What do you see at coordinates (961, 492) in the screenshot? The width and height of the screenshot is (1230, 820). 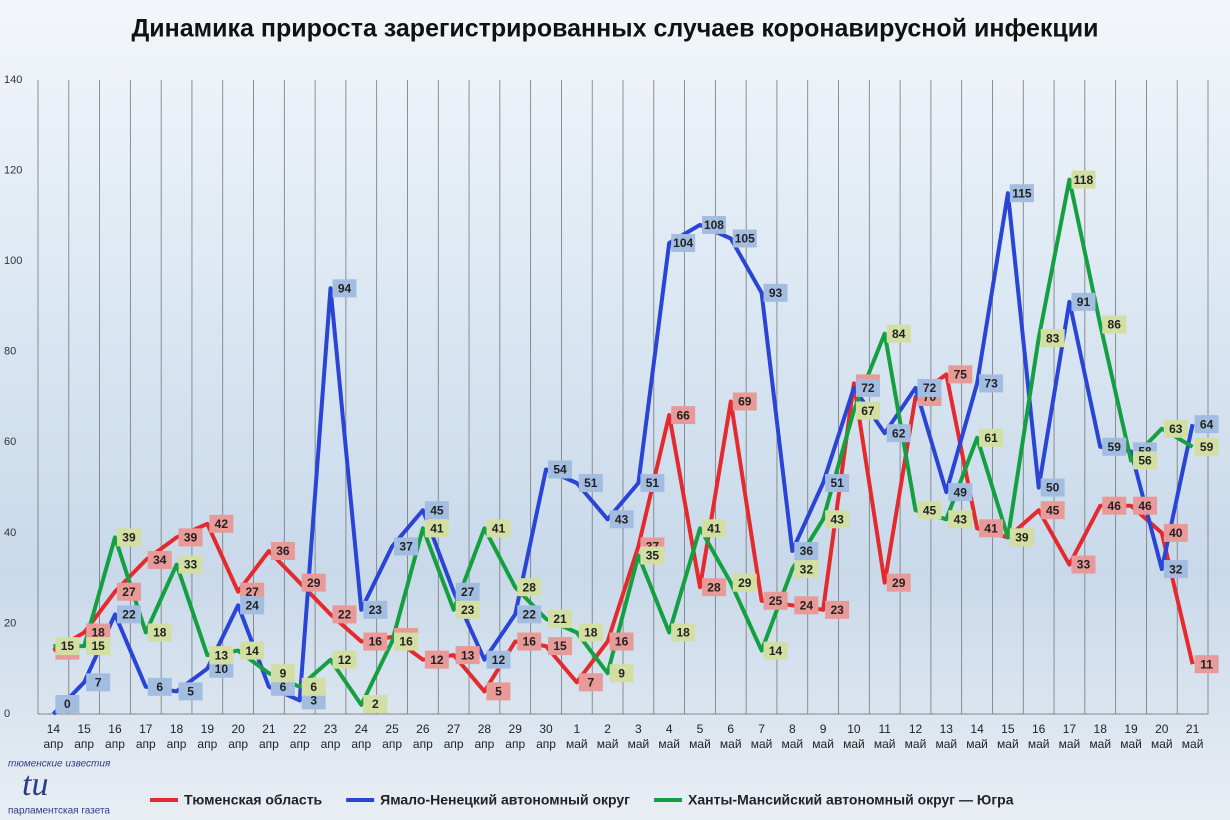 I see `data-label: 49` at bounding box center [961, 492].